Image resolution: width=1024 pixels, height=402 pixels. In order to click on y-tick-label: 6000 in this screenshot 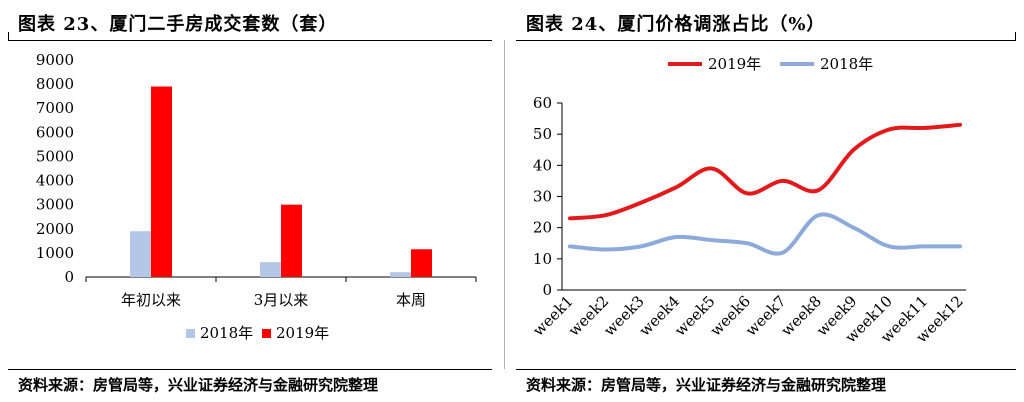, I will do `click(55, 132)`.